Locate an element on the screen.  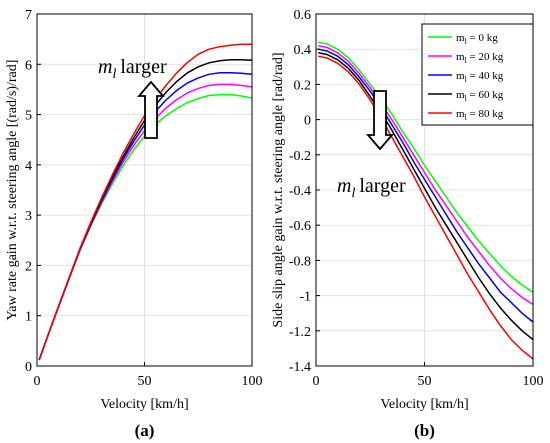
panel-a-annotation: ml larger is located at coordinates (132, 97).